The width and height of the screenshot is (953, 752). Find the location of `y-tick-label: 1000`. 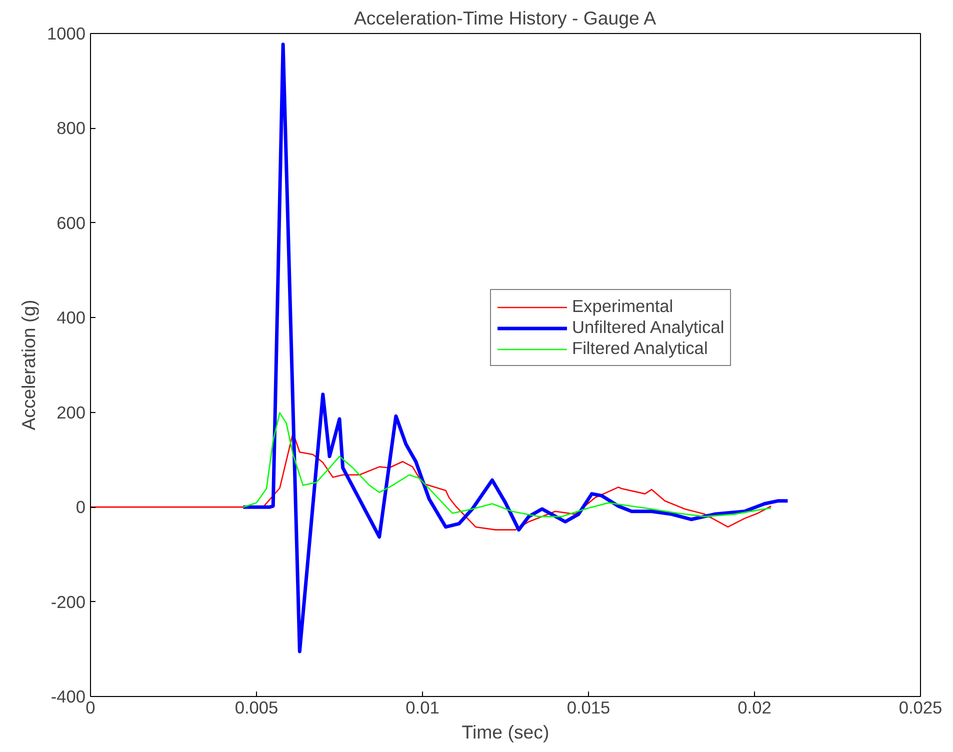

y-tick-label: 1000 is located at coordinates (66, 34).